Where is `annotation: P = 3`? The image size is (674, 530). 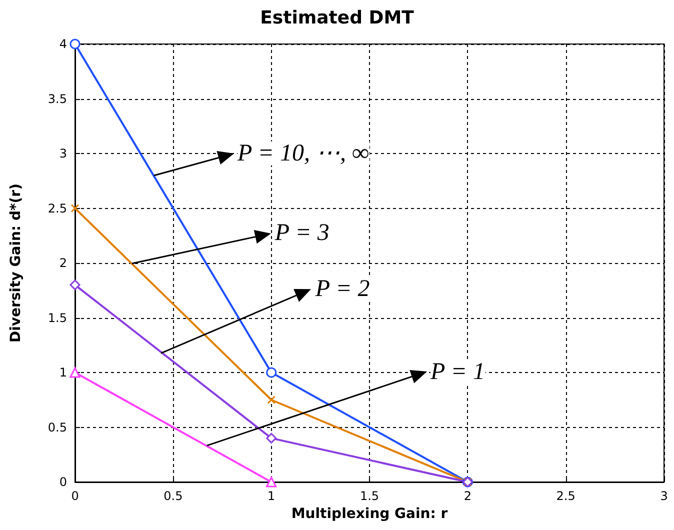
annotation: P = 3 is located at coordinates (302, 233).